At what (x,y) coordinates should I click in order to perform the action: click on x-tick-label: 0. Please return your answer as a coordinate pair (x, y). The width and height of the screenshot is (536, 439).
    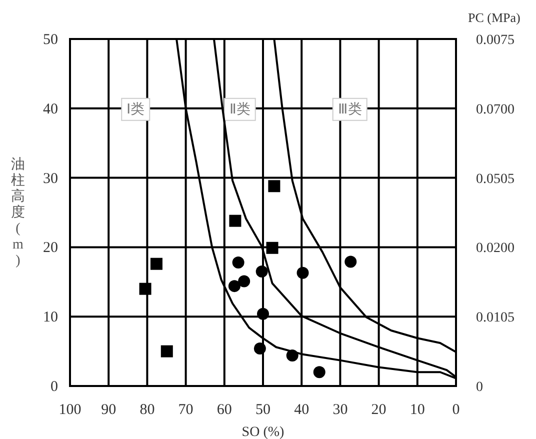
    Looking at the image, I should click on (456, 410).